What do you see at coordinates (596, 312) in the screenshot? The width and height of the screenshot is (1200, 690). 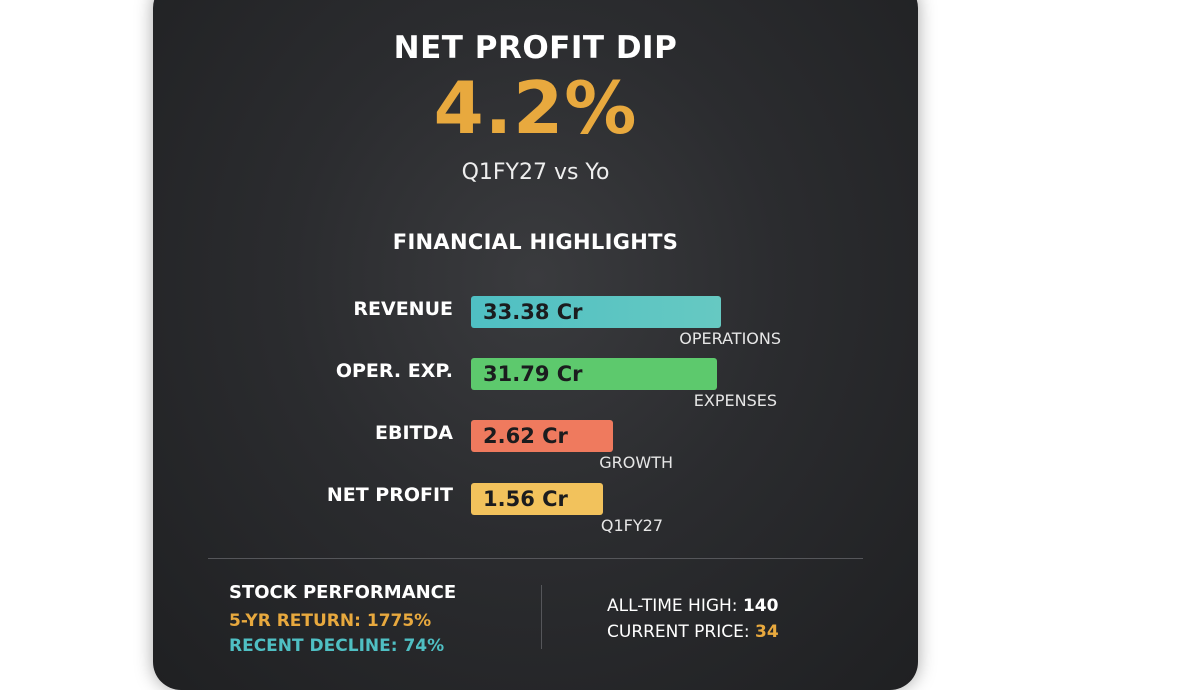 I see `bar-revenue: 33.38 Cr` at bounding box center [596, 312].